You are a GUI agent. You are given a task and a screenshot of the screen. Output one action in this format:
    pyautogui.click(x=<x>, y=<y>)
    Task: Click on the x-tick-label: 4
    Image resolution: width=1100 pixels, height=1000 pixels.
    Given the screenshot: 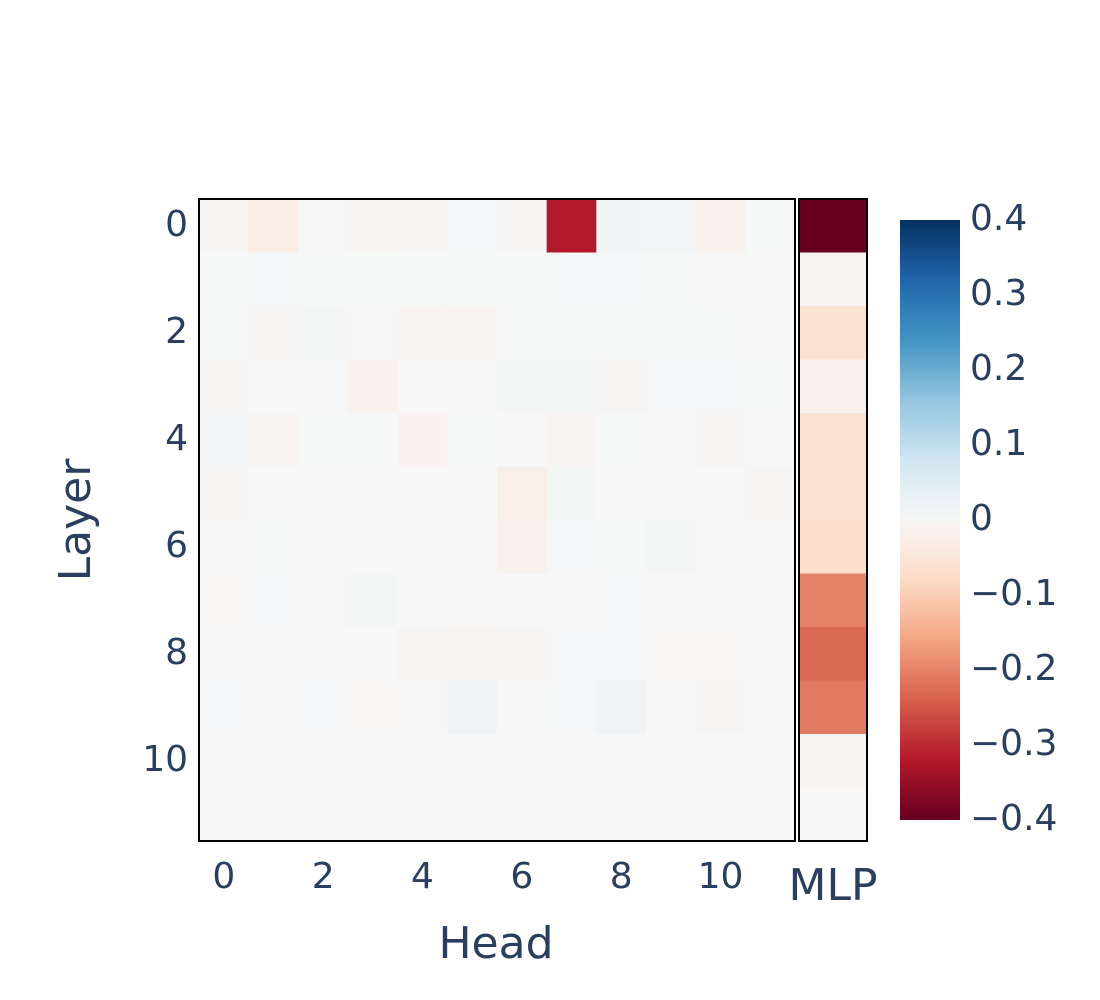 What is the action you would take?
    pyautogui.click(x=422, y=876)
    